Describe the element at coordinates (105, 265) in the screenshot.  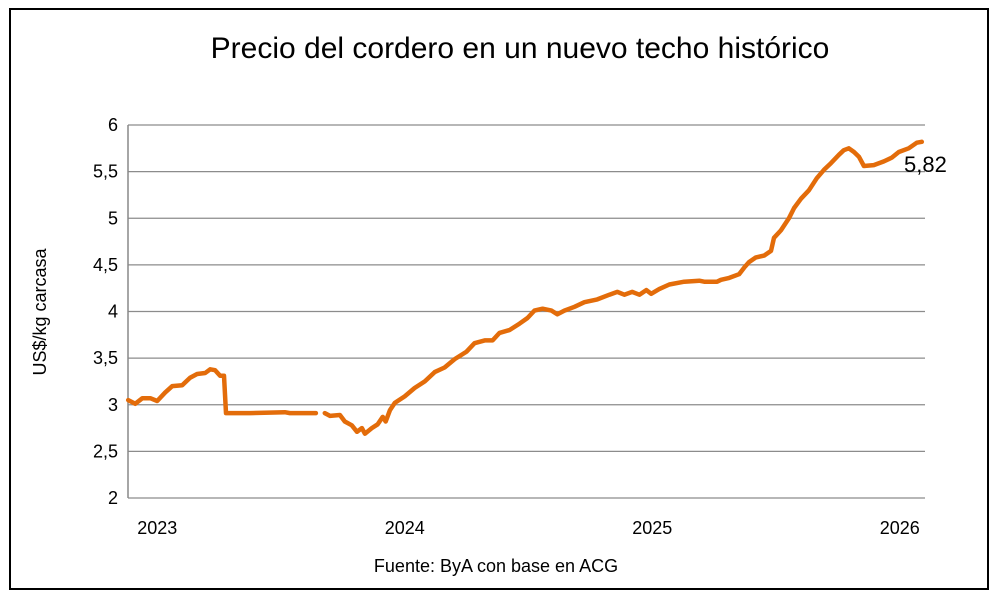
I see `y-tick-label: 4,5` at that location.